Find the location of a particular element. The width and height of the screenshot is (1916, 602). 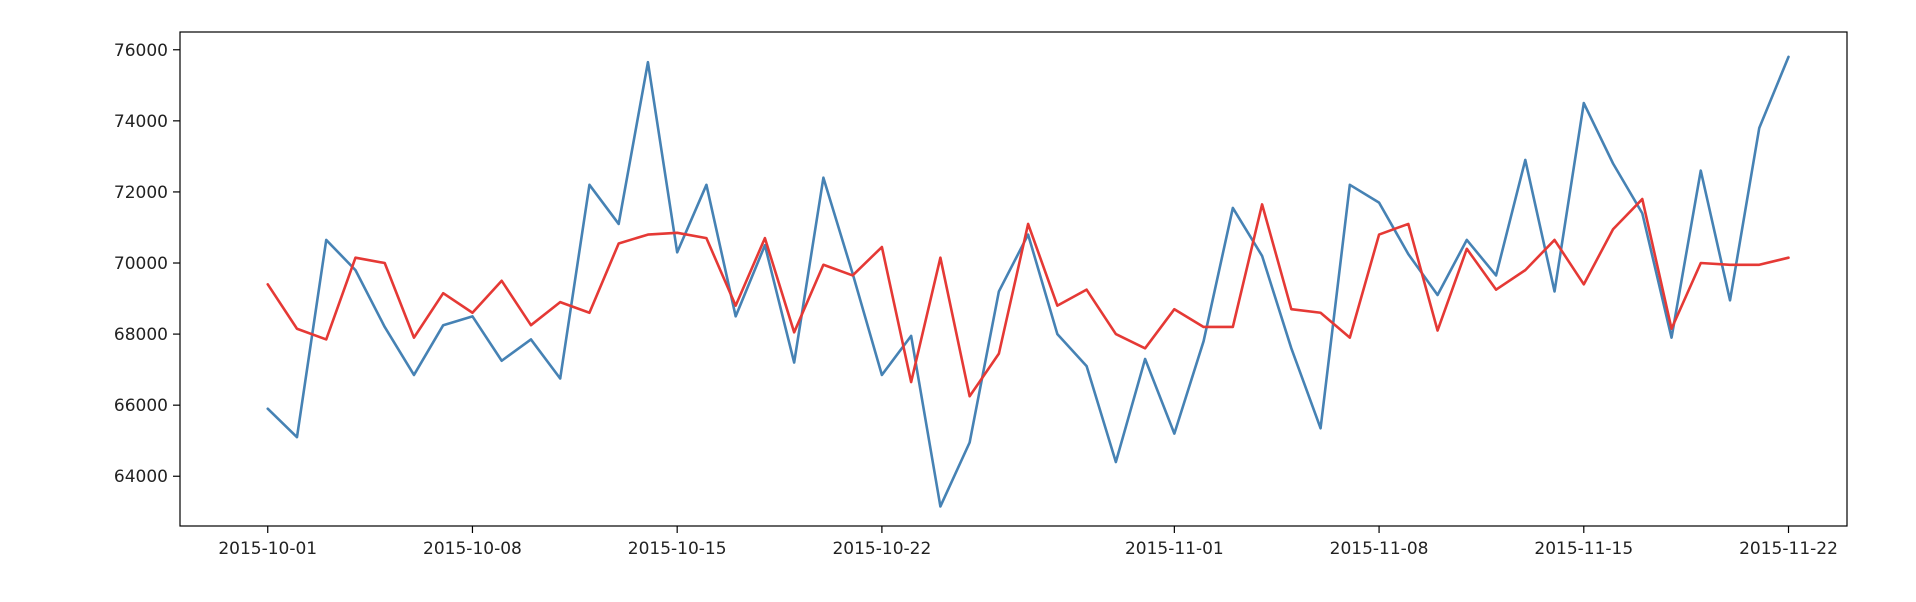

y-axis: 64000 66000 68000 70000 72000 74000 76000 is located at coordinates (147, 264).